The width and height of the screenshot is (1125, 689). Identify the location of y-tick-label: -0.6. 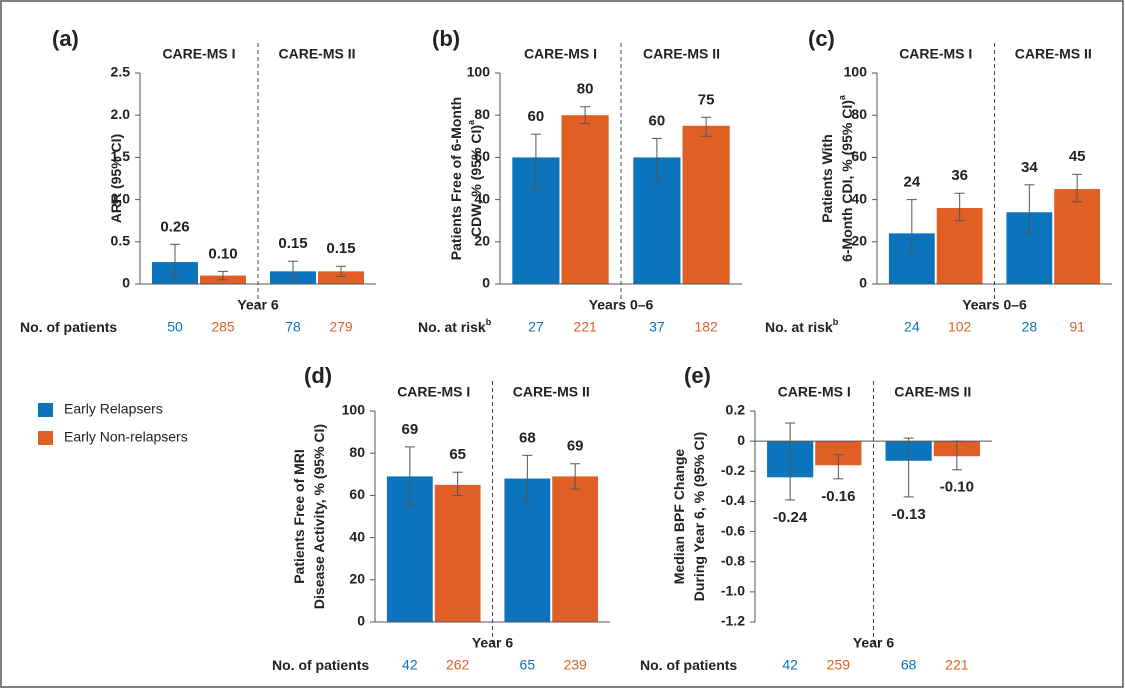
(733, 530).